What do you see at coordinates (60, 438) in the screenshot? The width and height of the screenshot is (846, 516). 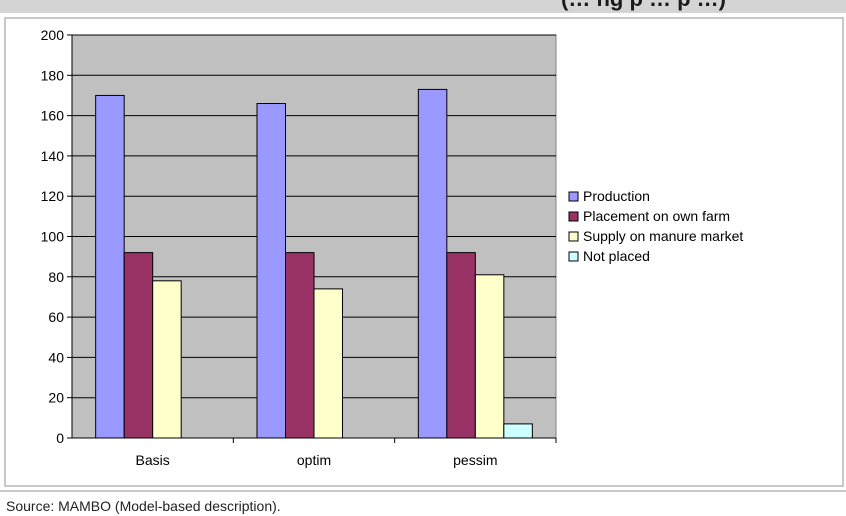 I see `y-tick-label: 0` at bounding box center [60, 438].